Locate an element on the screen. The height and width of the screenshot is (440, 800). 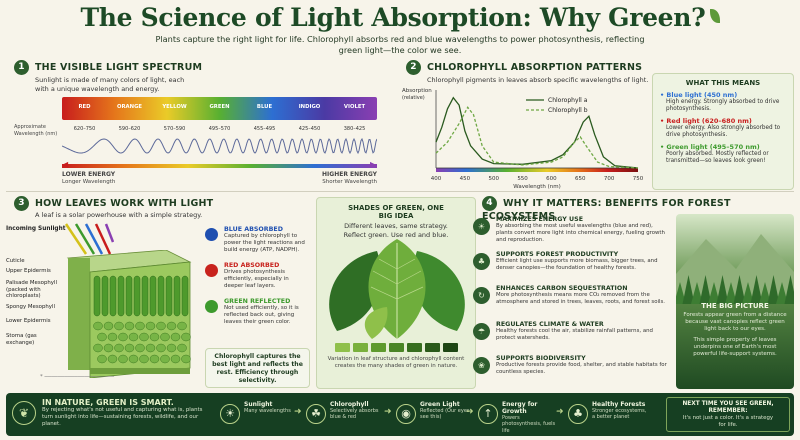
spectrum-band-range: 620–750 is located at coordinates (84, 129).